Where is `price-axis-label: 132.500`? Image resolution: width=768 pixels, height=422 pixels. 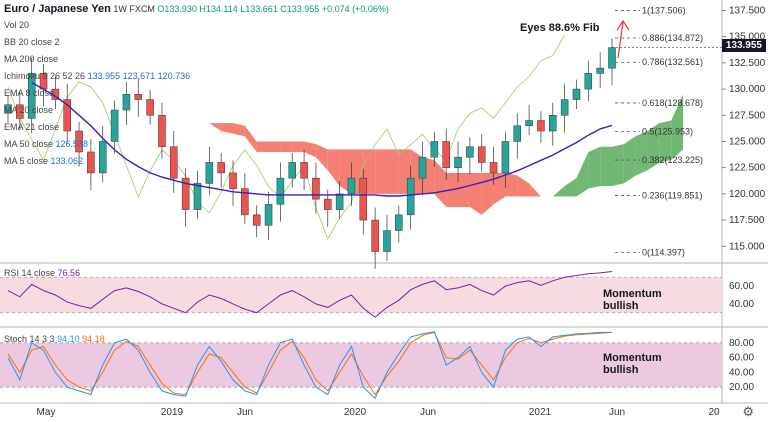
price-axis-label: 132.500 is located at coordinates (747, 63).